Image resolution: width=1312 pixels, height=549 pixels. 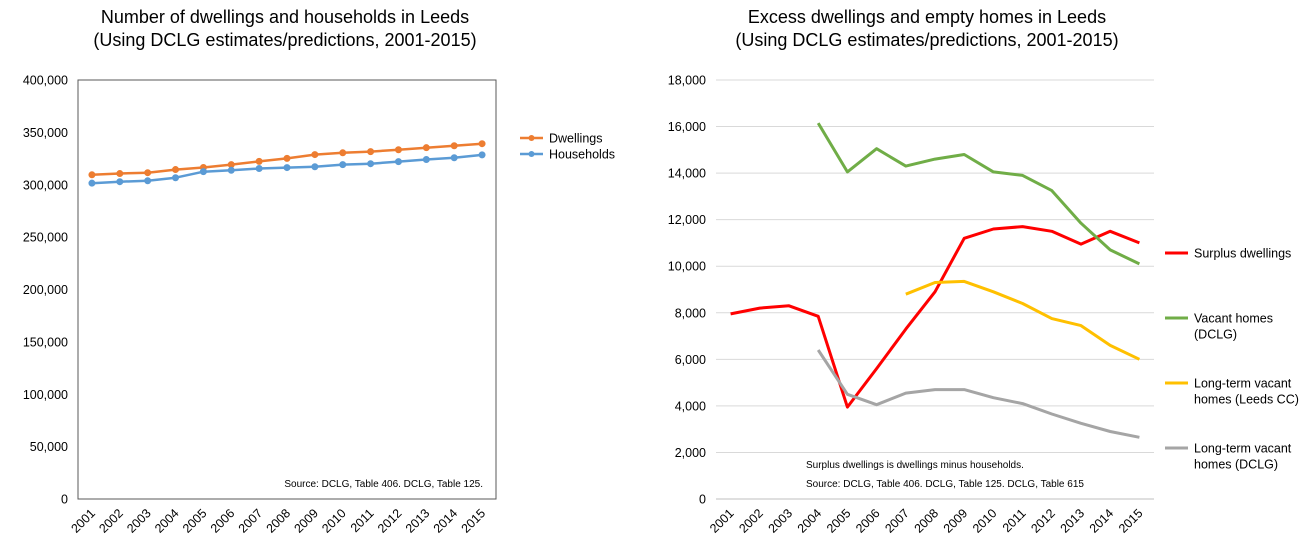 I want to click on series-line-long-term-vacant-homes-dclg, so click(x=978, y=394).